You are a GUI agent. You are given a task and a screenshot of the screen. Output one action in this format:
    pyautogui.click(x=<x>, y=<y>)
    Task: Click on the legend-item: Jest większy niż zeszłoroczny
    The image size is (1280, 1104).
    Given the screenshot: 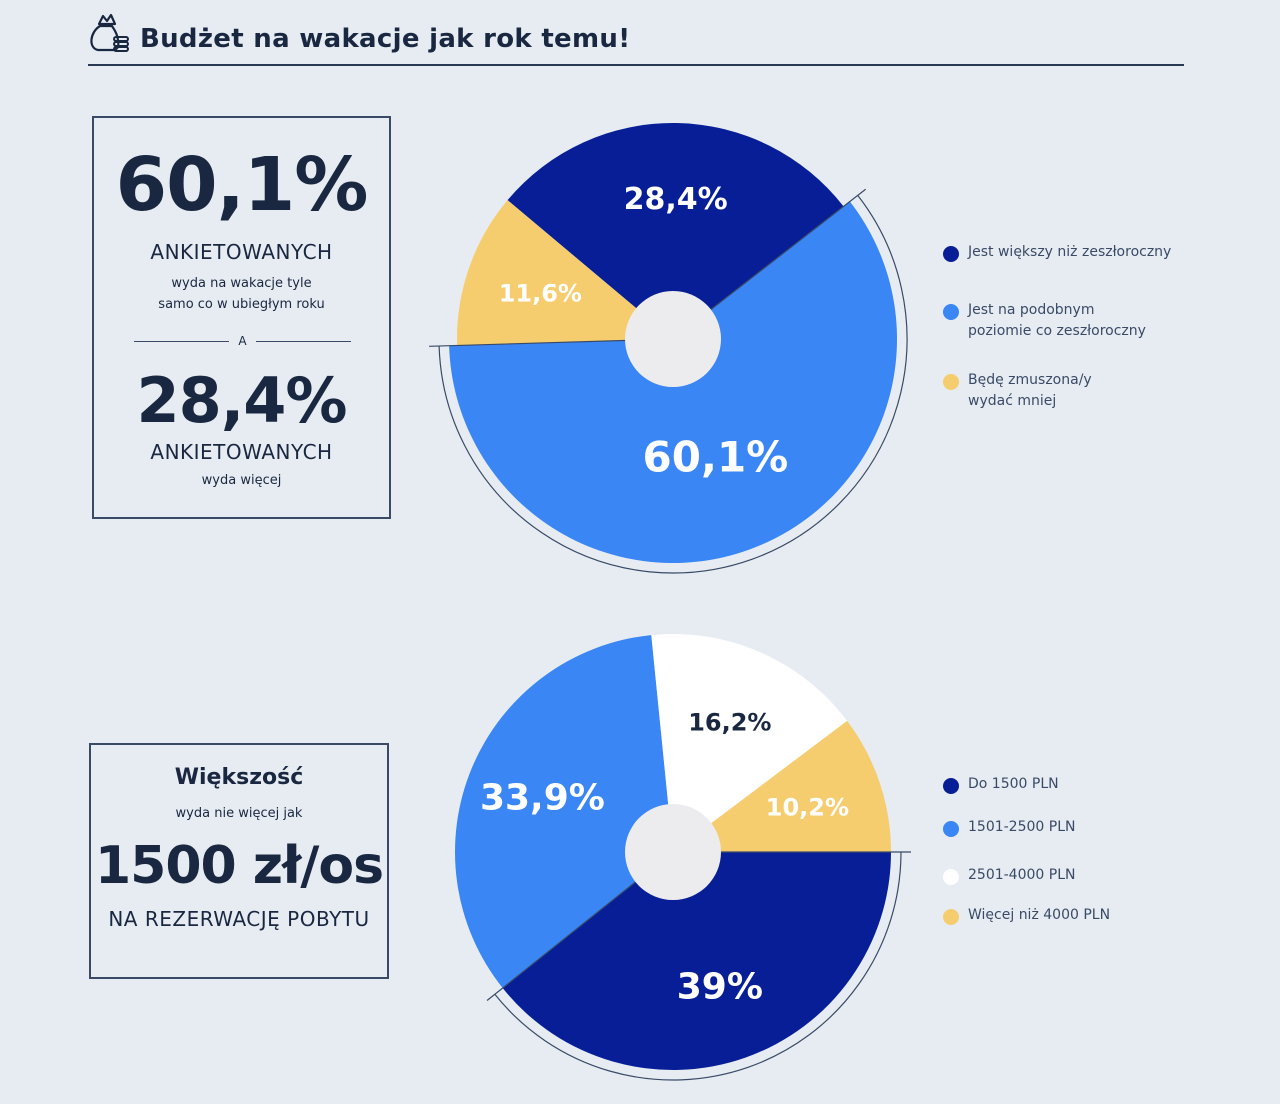 What is the action you would take?
    pyautogui.click(x=1090, y=267)
    